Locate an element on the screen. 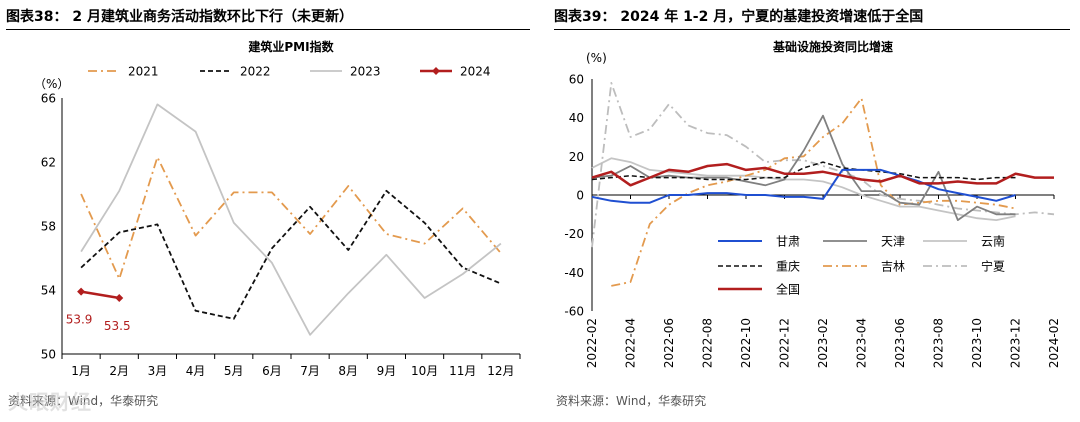  series-line-云南 is located at coordinates (803, 189).